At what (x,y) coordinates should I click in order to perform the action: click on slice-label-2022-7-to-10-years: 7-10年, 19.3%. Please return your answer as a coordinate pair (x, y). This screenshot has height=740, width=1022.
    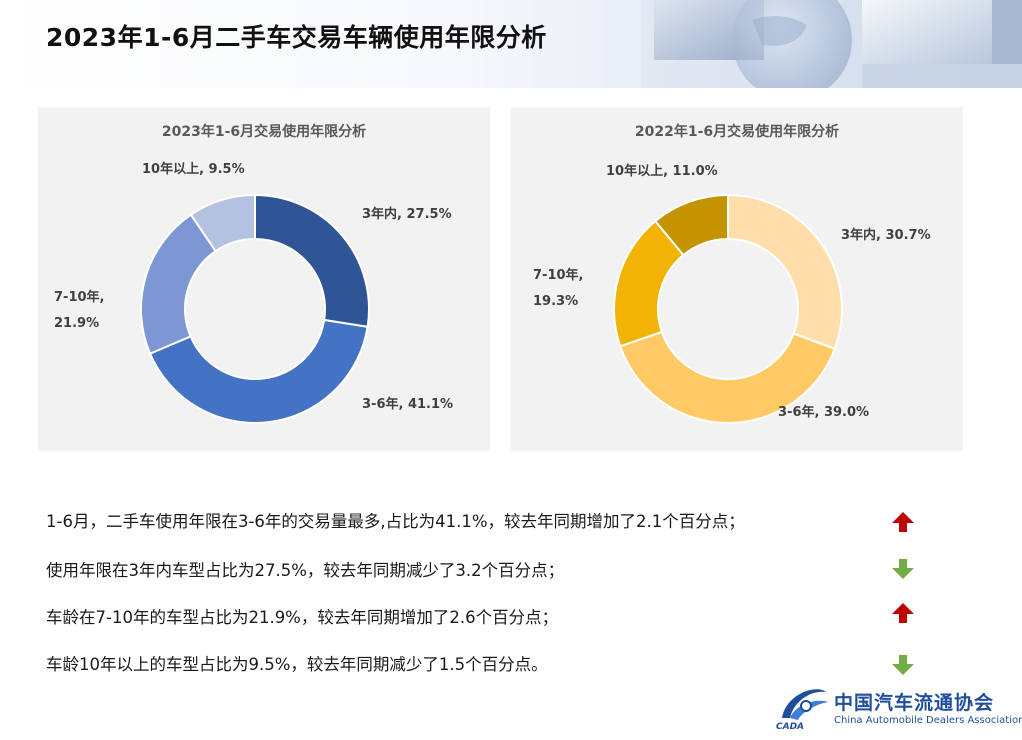
    Looking at the image, I should click on (558, 289).